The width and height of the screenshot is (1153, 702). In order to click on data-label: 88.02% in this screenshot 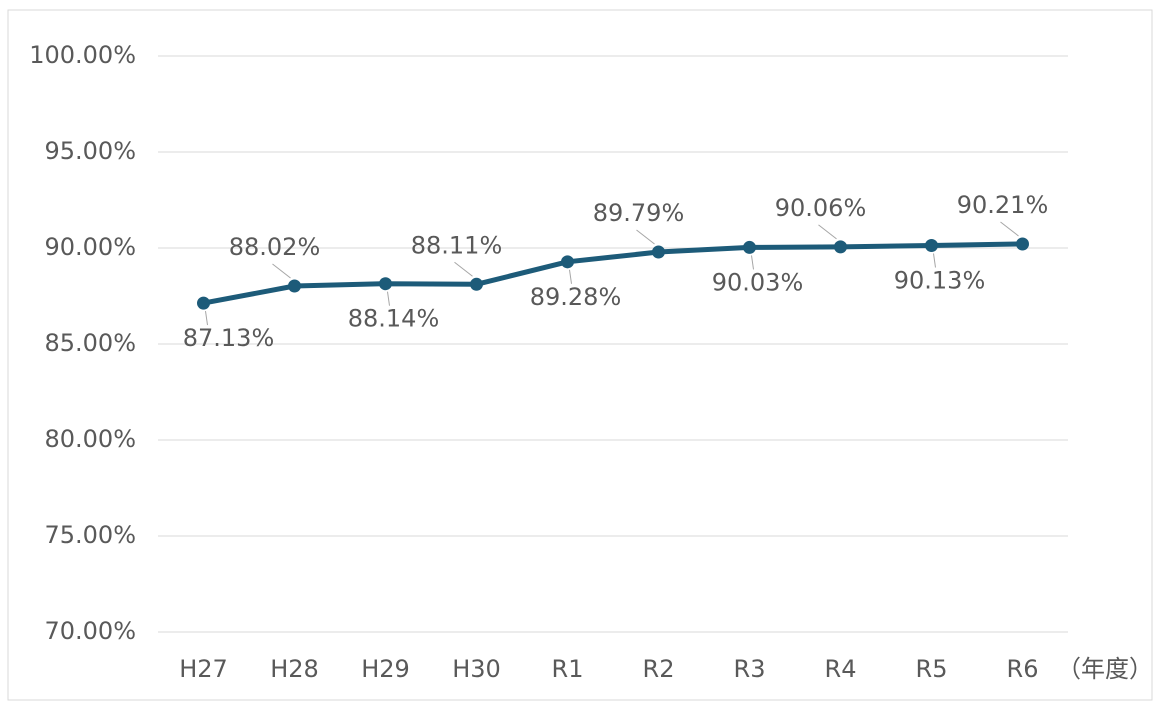, I will do `click(275, 247)`.